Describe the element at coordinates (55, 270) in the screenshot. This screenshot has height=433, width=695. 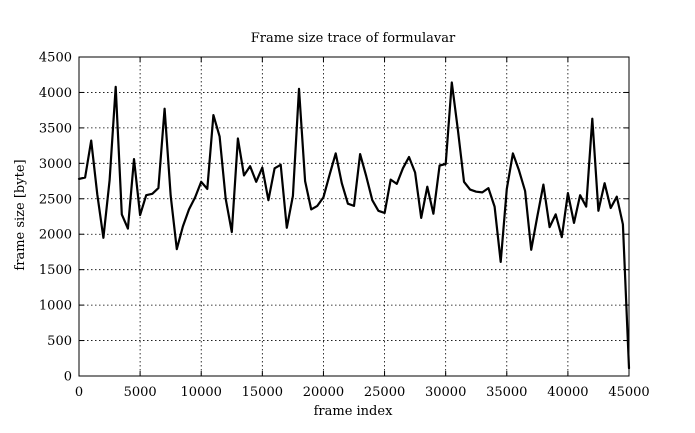
I see `y-tick-label: 1500` at that location.